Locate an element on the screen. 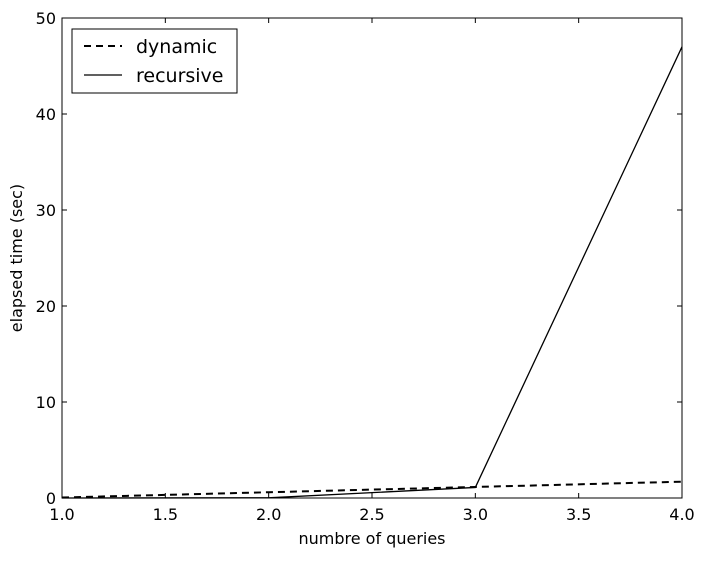 The width and height of the screenshot is (704, 561). x-tick-label: 3.0 is located at coordinates (475, 514).